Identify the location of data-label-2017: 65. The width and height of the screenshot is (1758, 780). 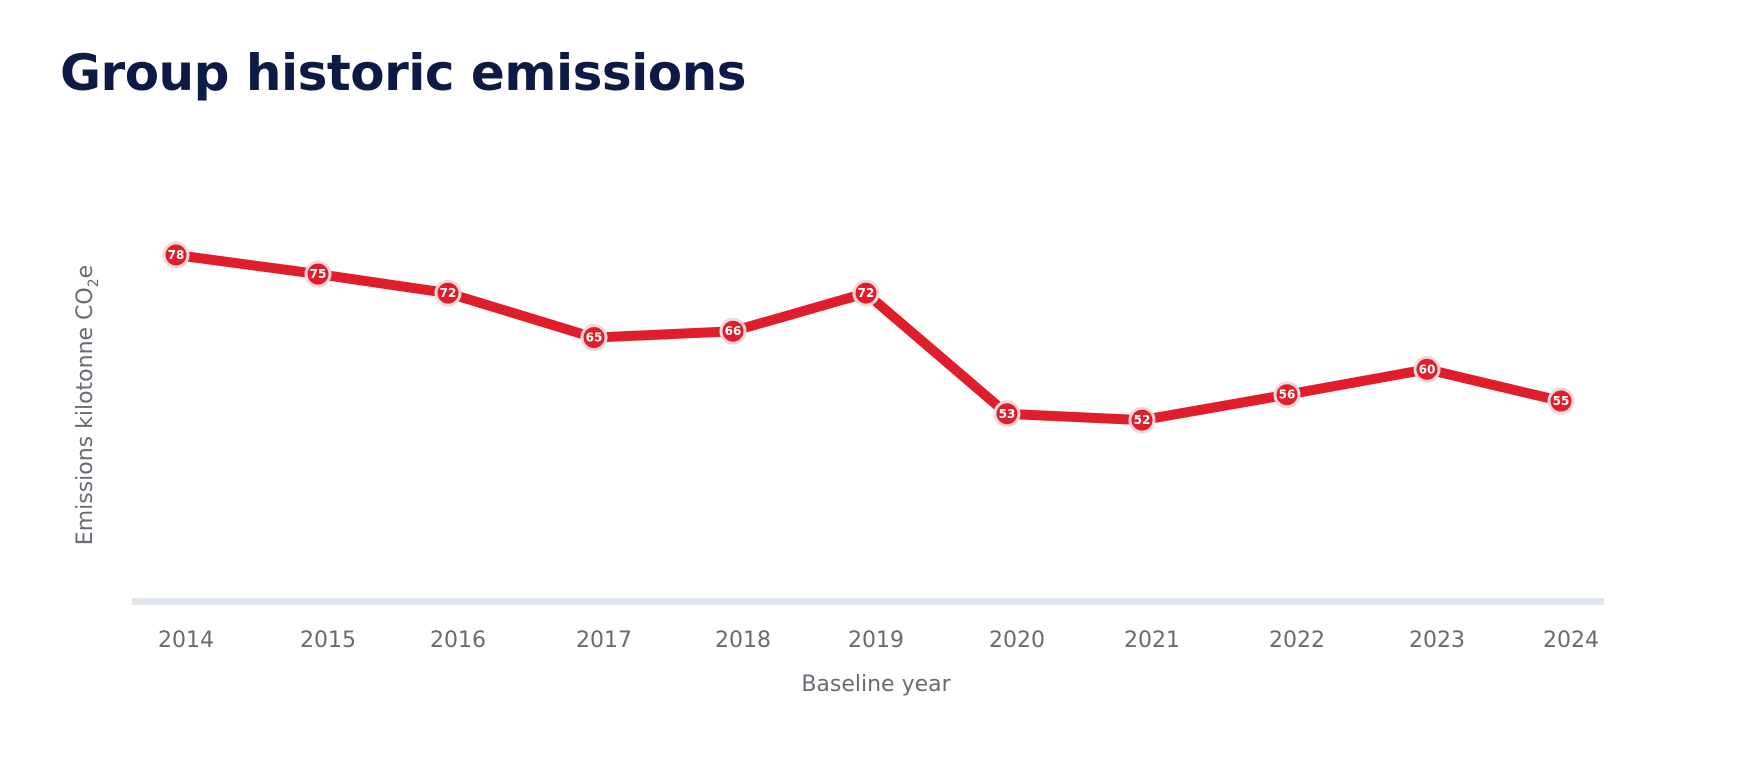
(594, 338).